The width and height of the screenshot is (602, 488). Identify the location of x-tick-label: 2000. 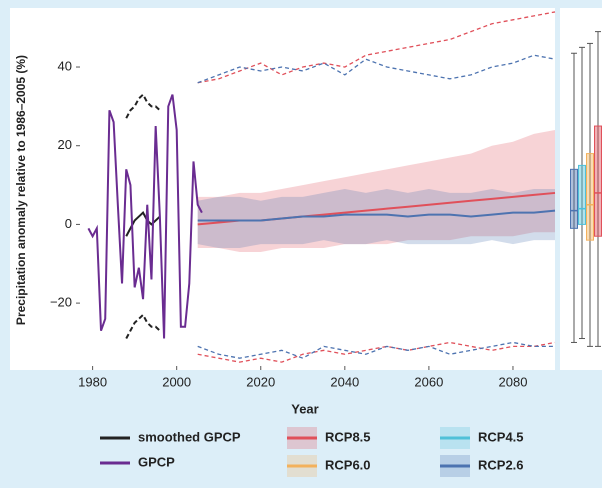
(176, 381).